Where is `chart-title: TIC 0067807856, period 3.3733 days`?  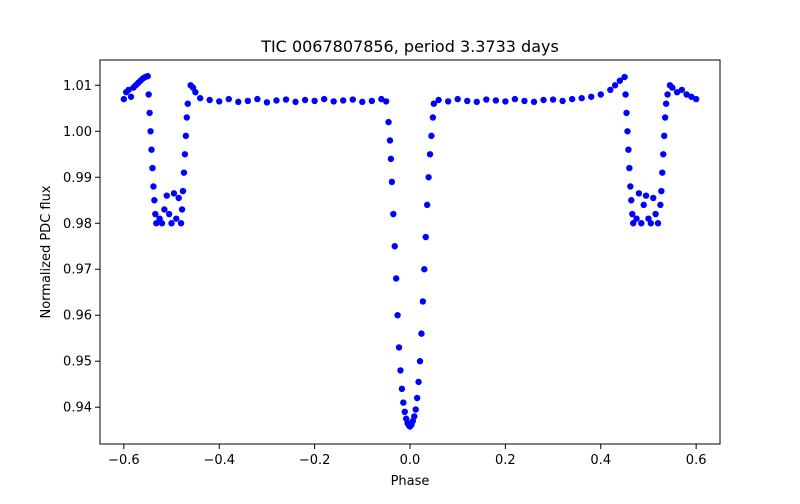
chart-title: TIC 0067807856, period 3.3733 days is located at coordinates (409, 46).